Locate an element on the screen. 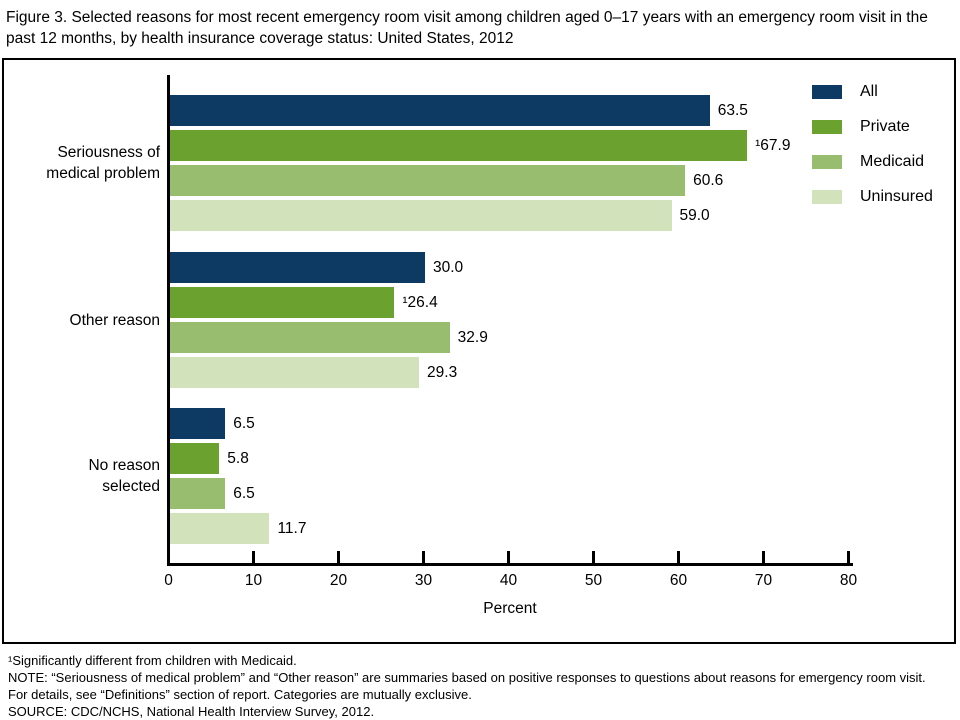  legend-label: Private is located at coordinates (885, 126).